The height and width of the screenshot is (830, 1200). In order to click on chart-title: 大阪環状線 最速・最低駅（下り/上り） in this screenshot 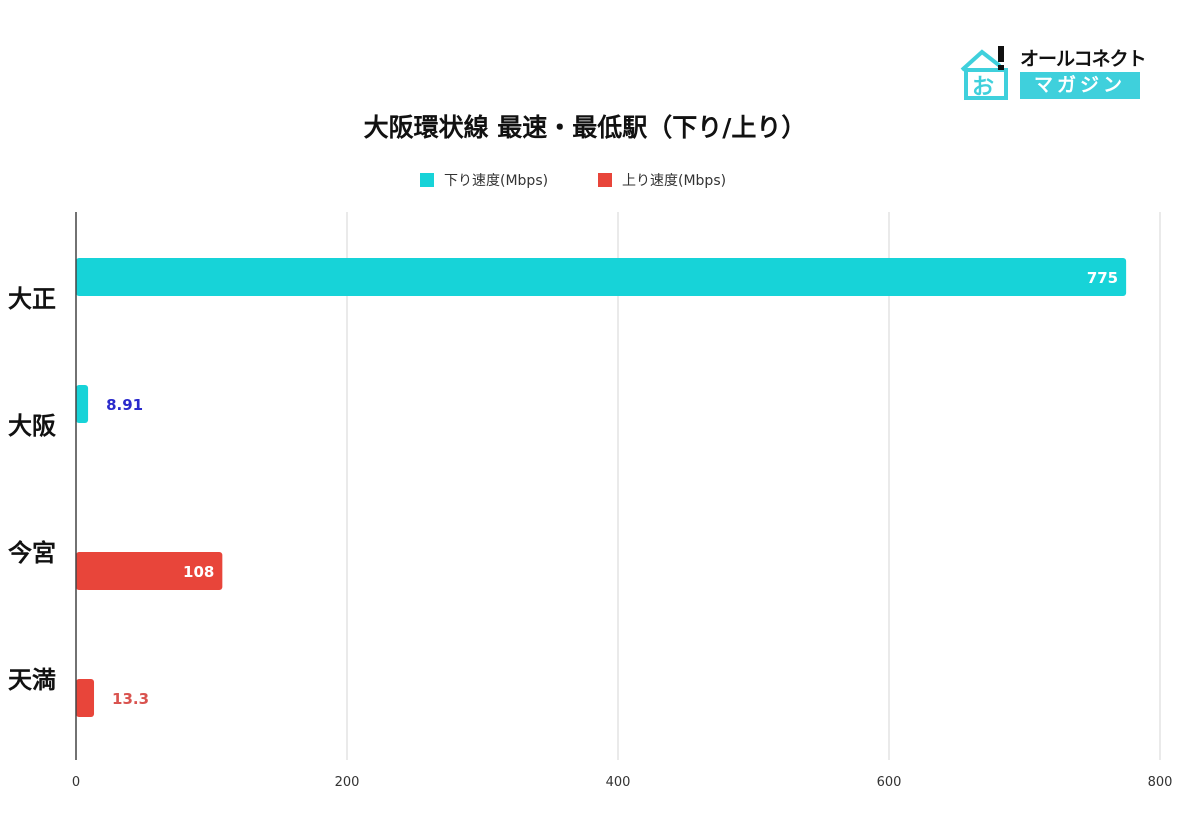, I will do `click(585, 127)`.